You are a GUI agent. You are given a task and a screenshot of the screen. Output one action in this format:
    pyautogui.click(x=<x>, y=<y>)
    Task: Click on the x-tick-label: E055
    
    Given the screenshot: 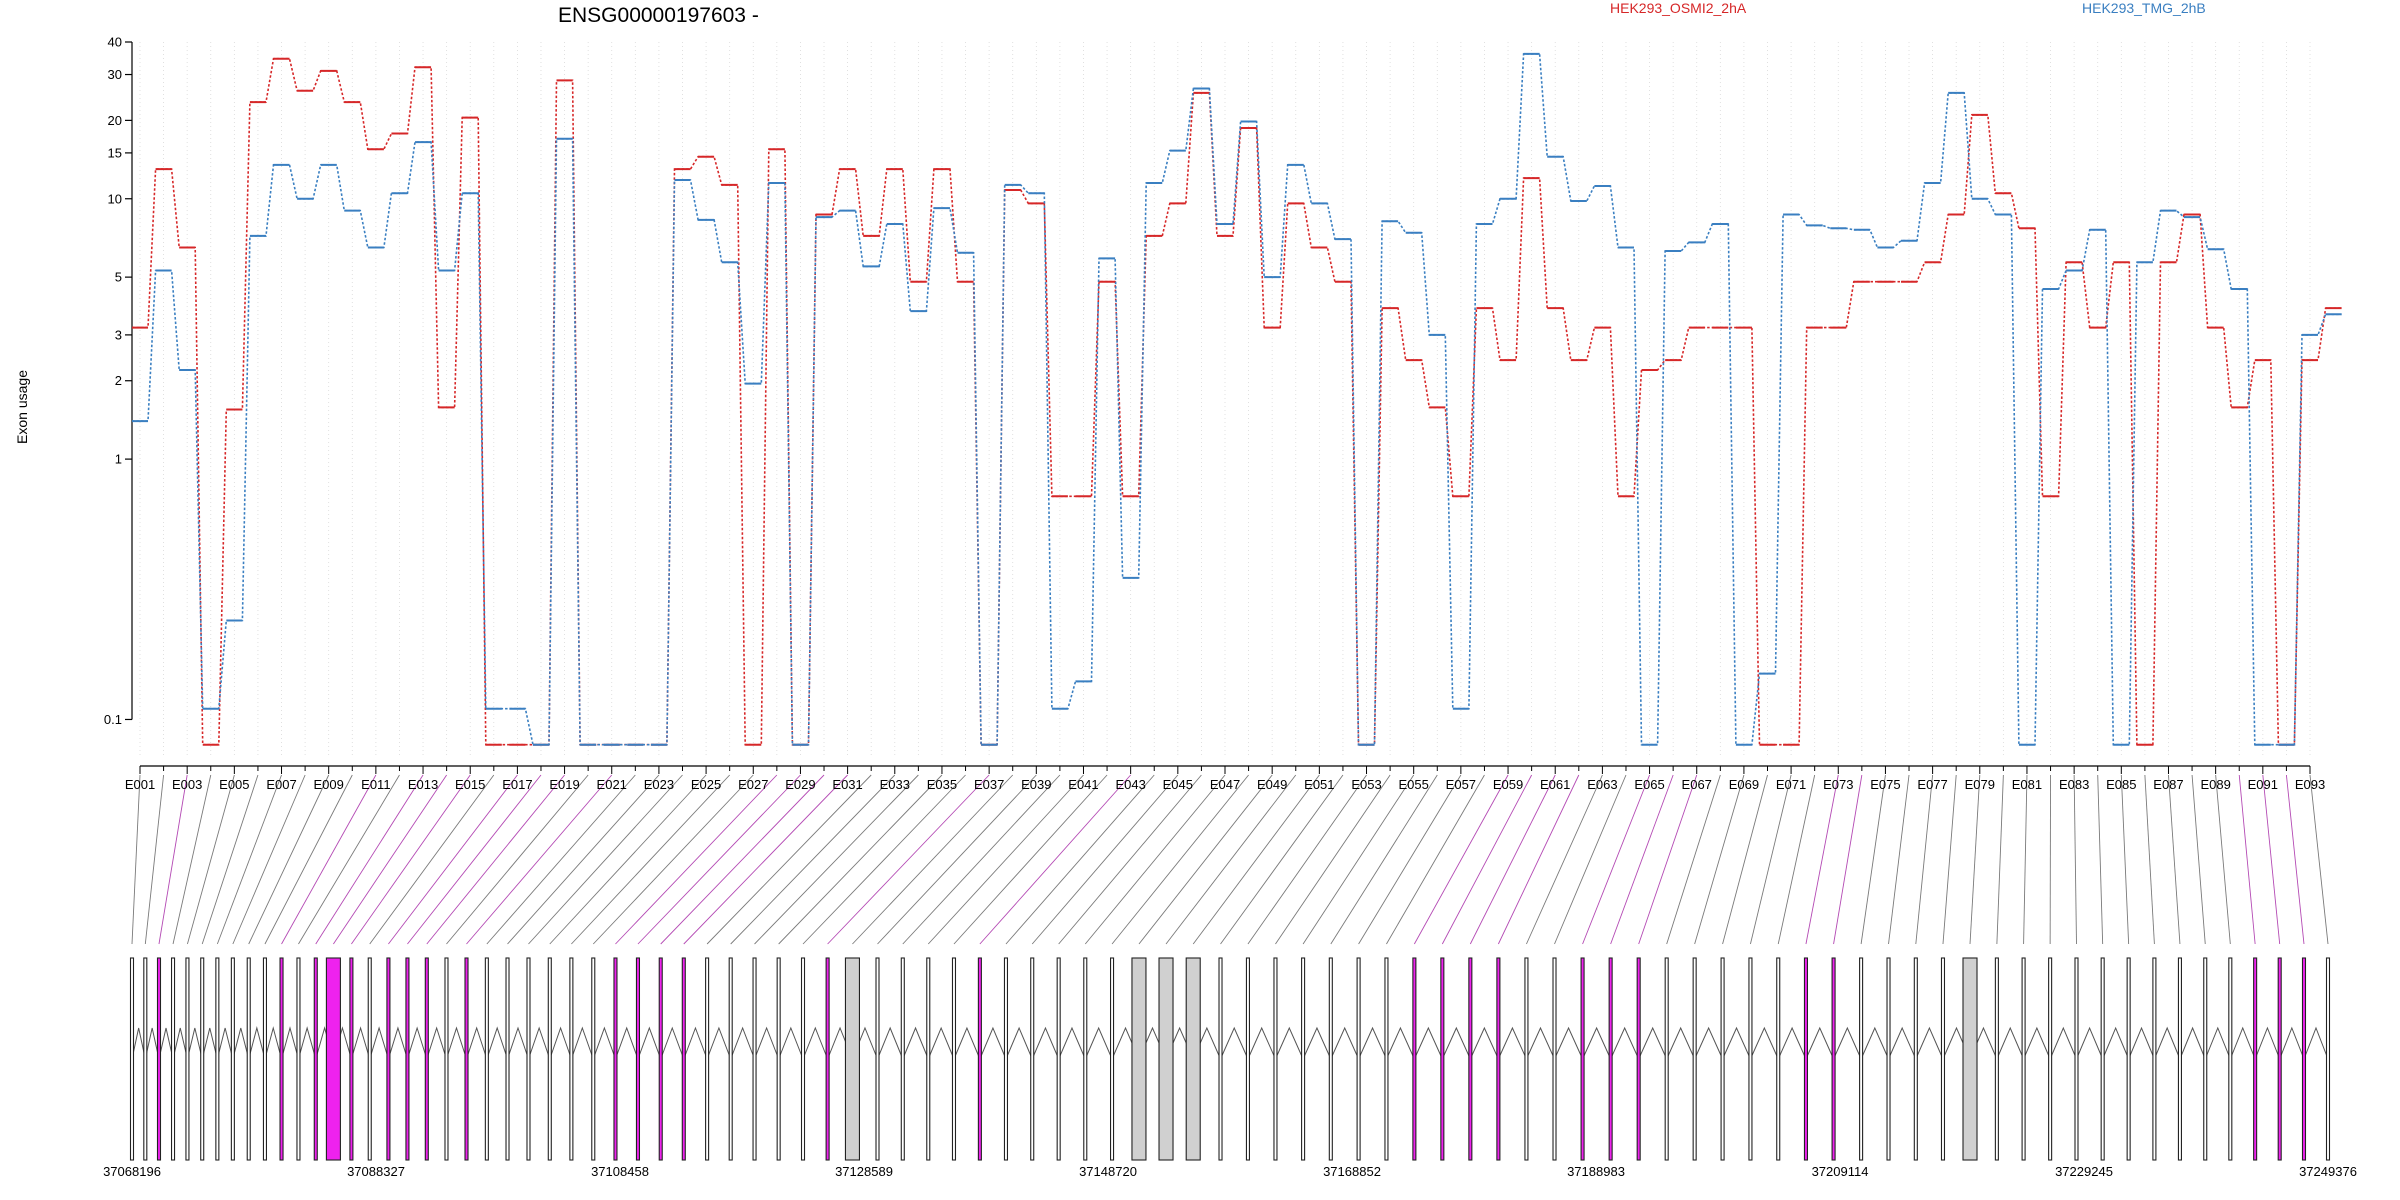 What is the action you would take?
    pyautogui.click(x=1414, y=784)
    